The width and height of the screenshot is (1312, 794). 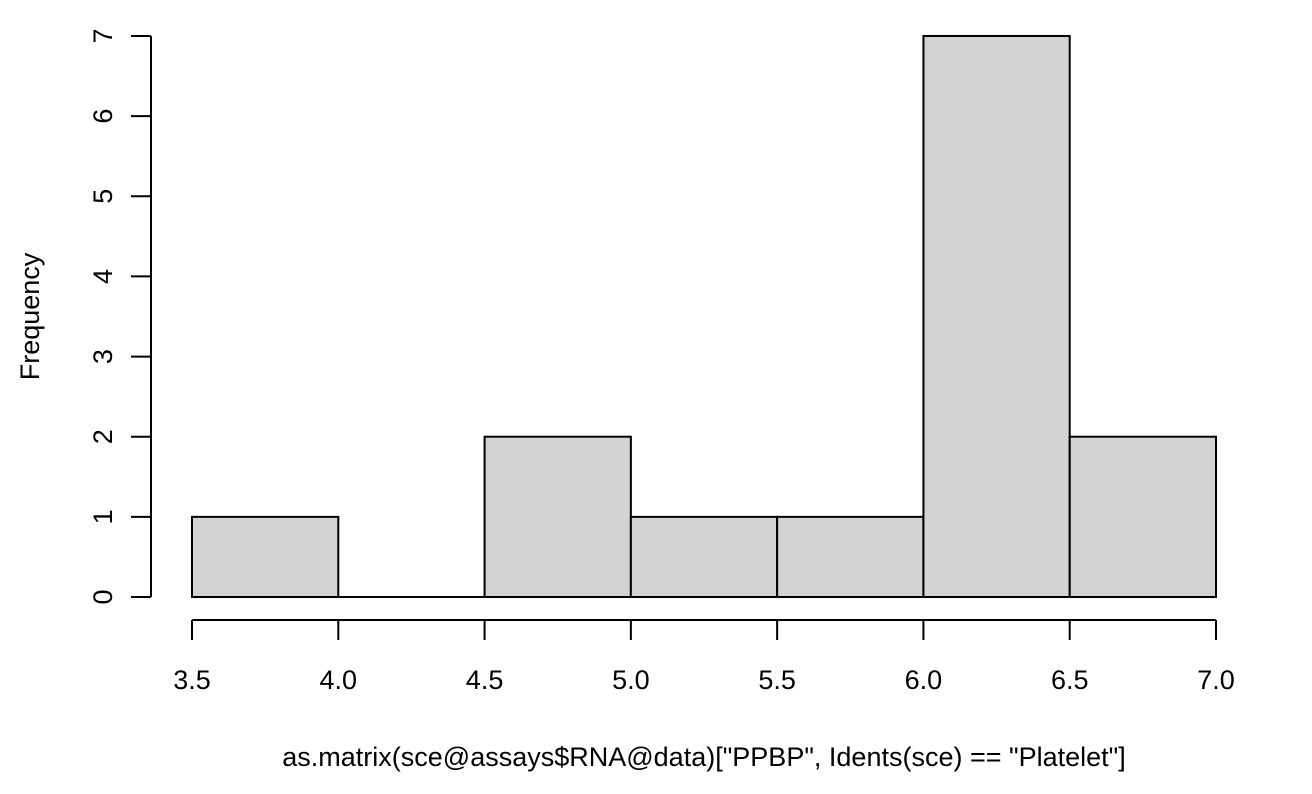 What do you see at coordinates (485, 680) in the screenshot?
I see `x-tick-label: 4.5` at bounding box center [485, 680].